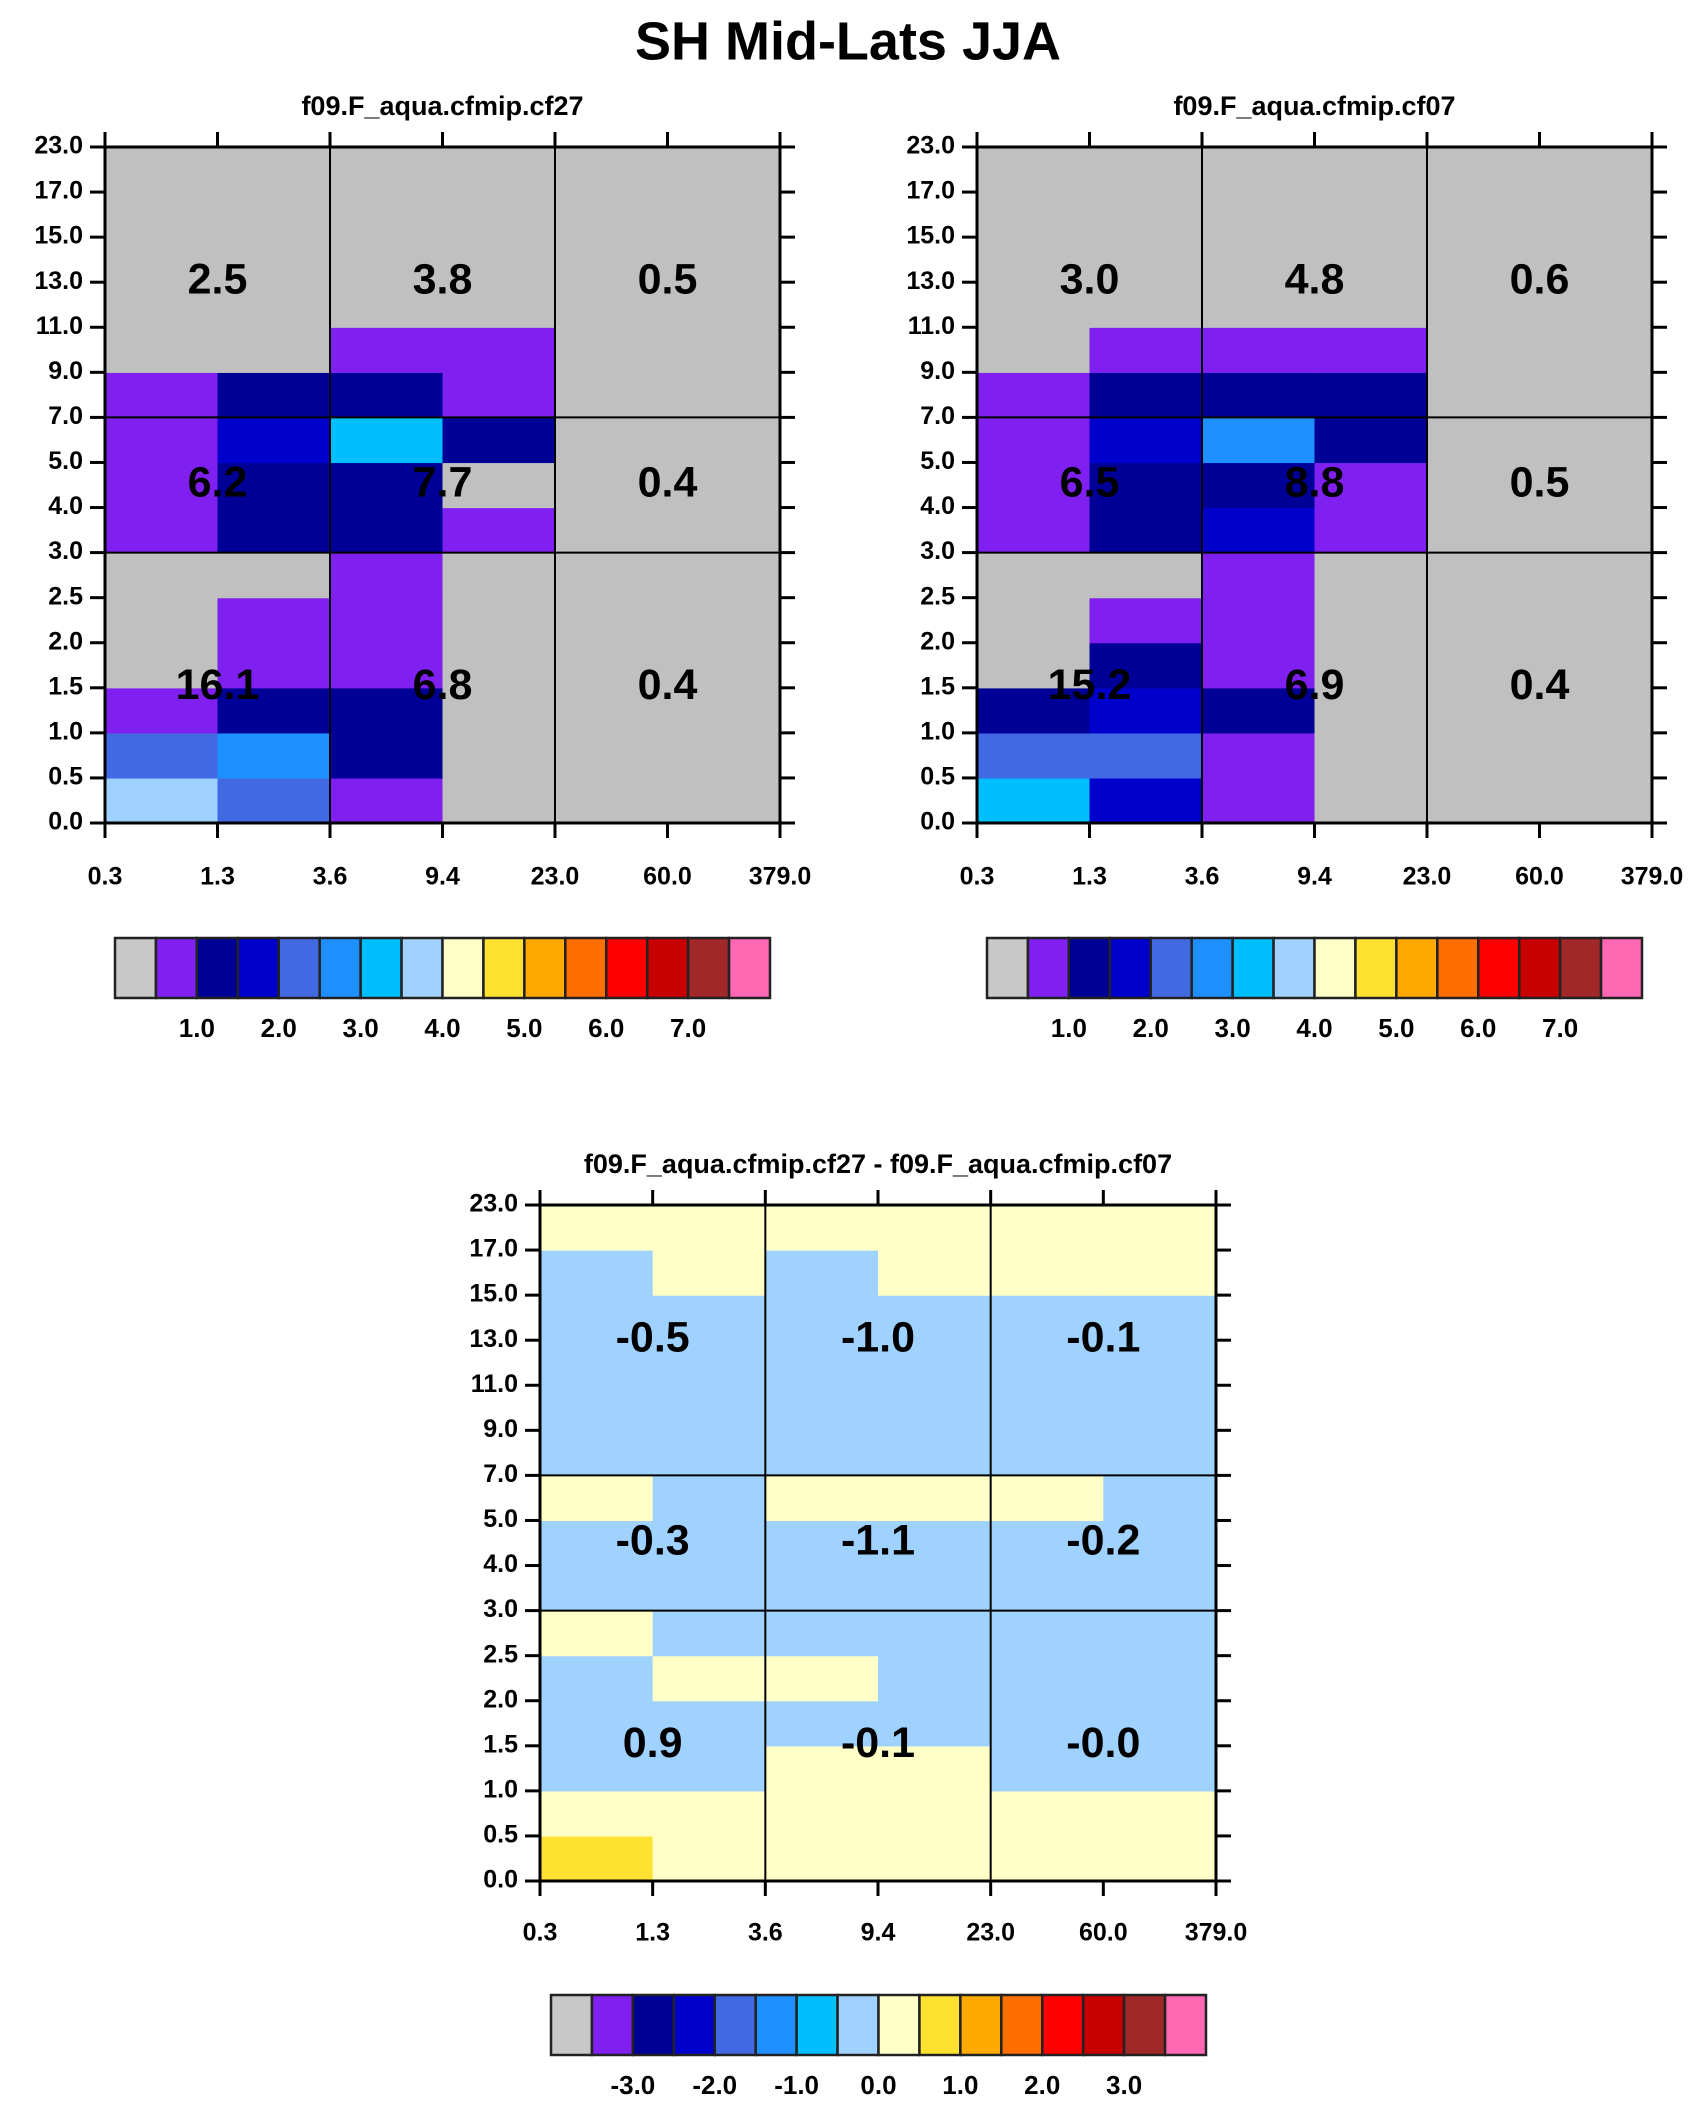 This screenshot has width=1696, height=2108. Describe the element at coordinates (500, 1609) in the screenshot. I see `y-tick-label: 3.0` at that location.